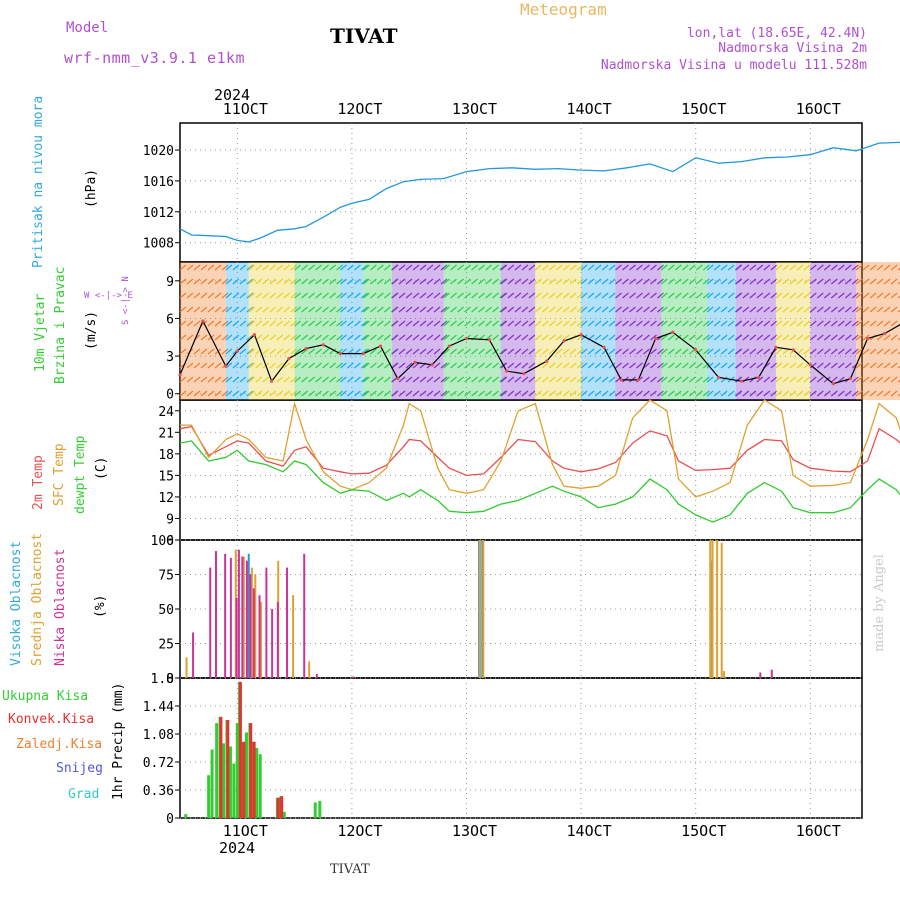 The image size is (900, 900). Describe the element at coordinates (317, 331) in the screenshot. I see `wind-direction-band` at that location.